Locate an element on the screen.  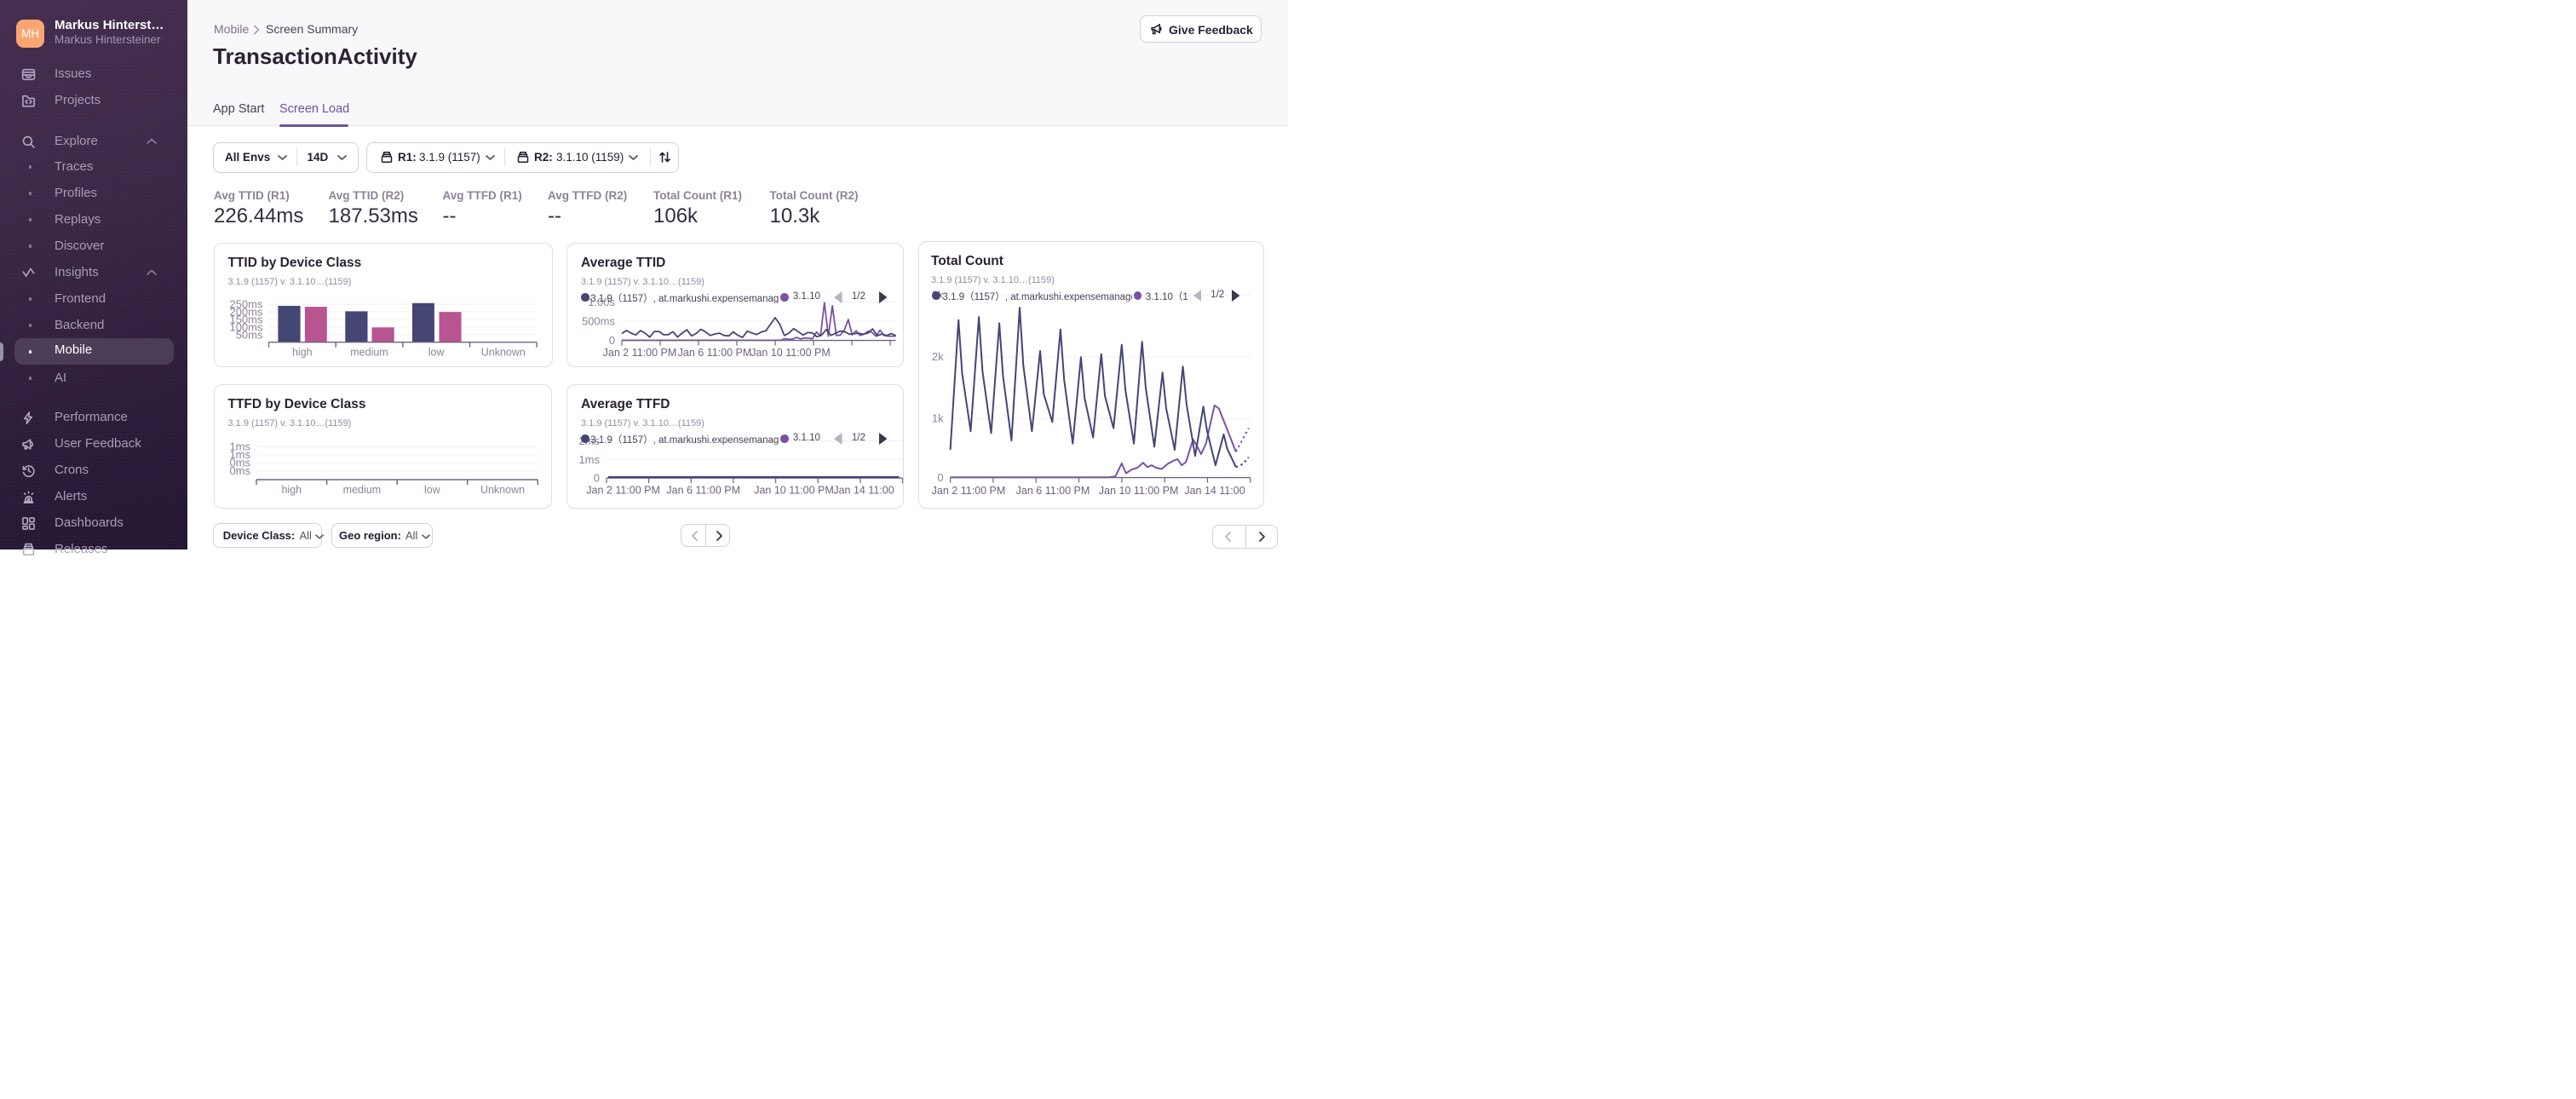
svg-text: 1.00s is located at coordinates (602, 301).